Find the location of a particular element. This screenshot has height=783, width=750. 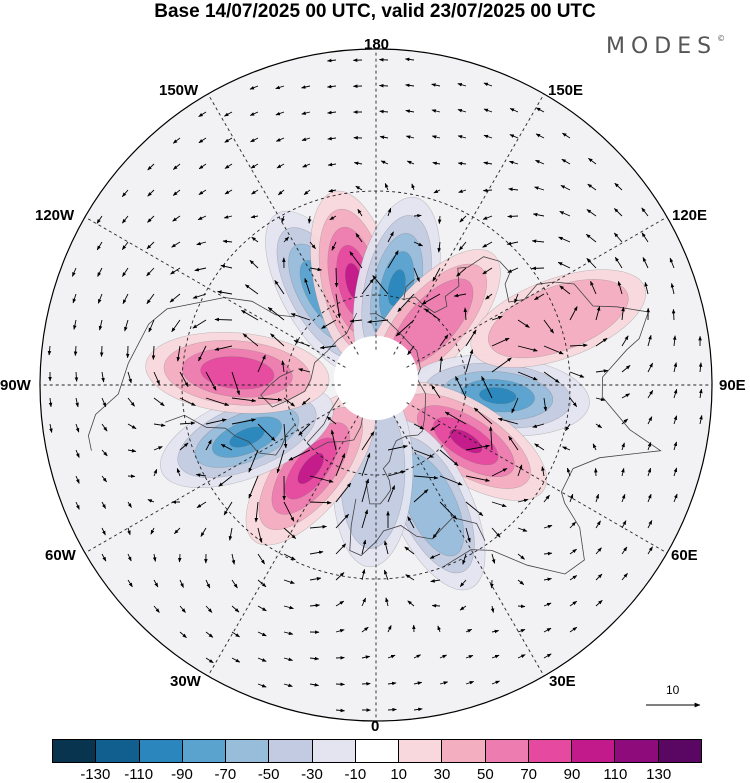

colorbar-tick-label: 10 is located at coordinates (398, 774).